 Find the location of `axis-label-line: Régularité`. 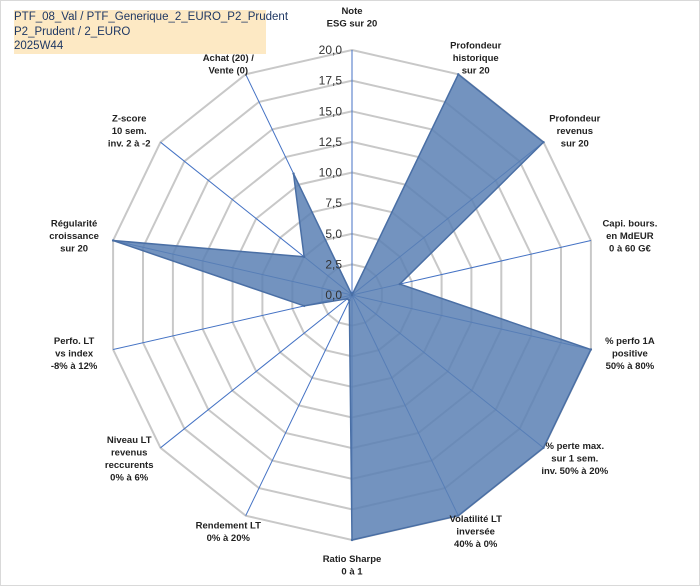

axis-label-line: Régularité is located at coordinates (74, 224).